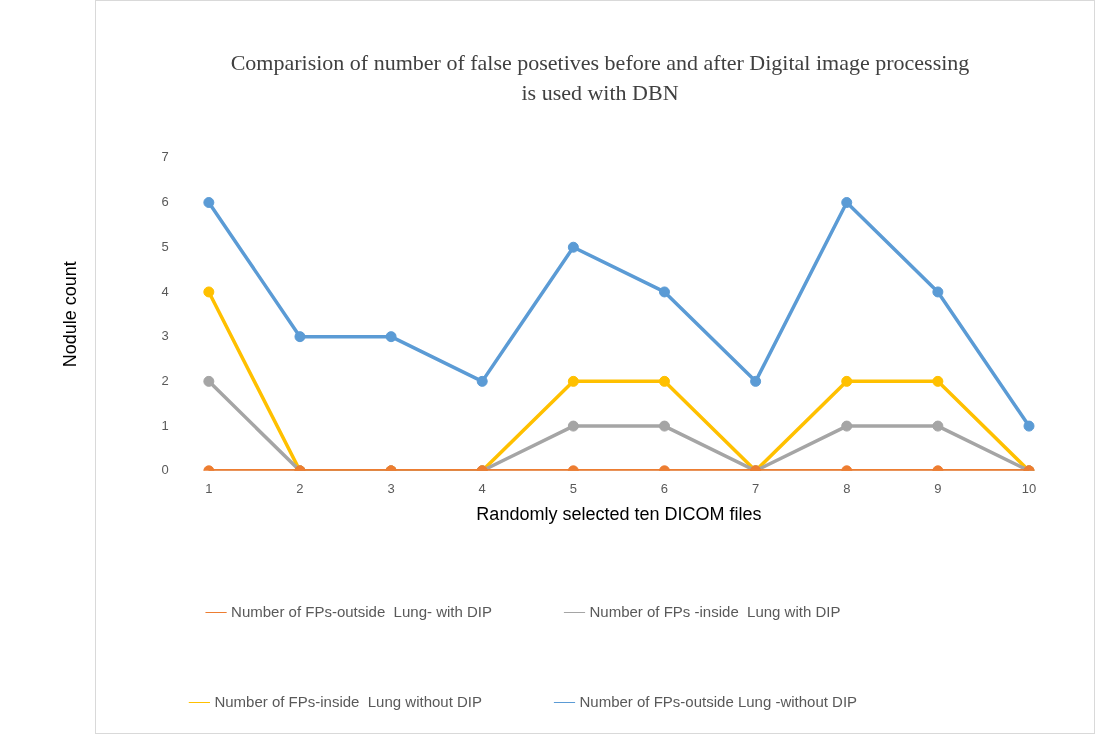 The height and width of the screenshot is (736, 1099). What do you see at coordinates (847, 489) in the screenshot?
I see `x-tick-label: 8` at bounding box center [847, 489].